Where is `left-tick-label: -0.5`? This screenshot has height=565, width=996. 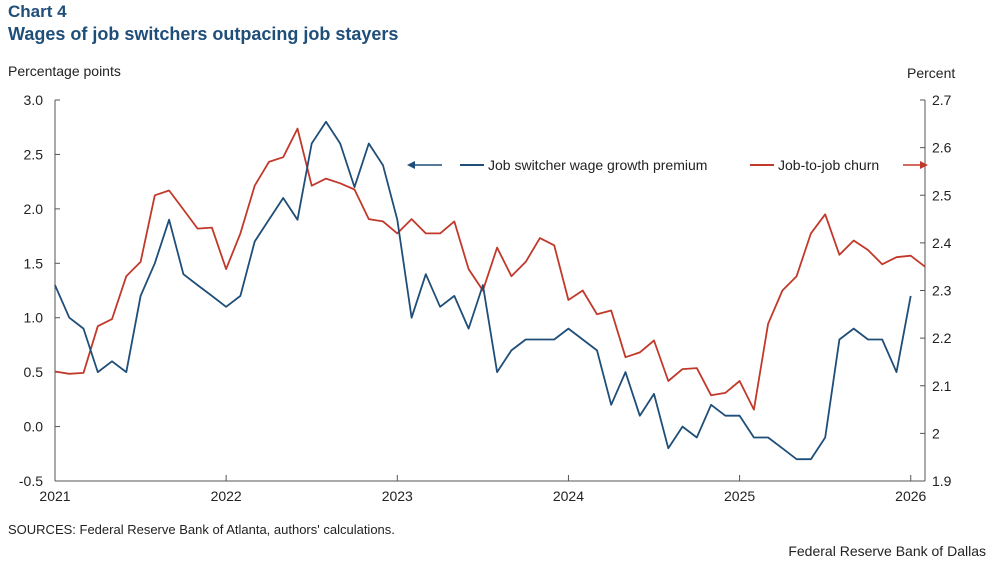
left-tick-label: -0.5 is located at coordinates (31, 481).